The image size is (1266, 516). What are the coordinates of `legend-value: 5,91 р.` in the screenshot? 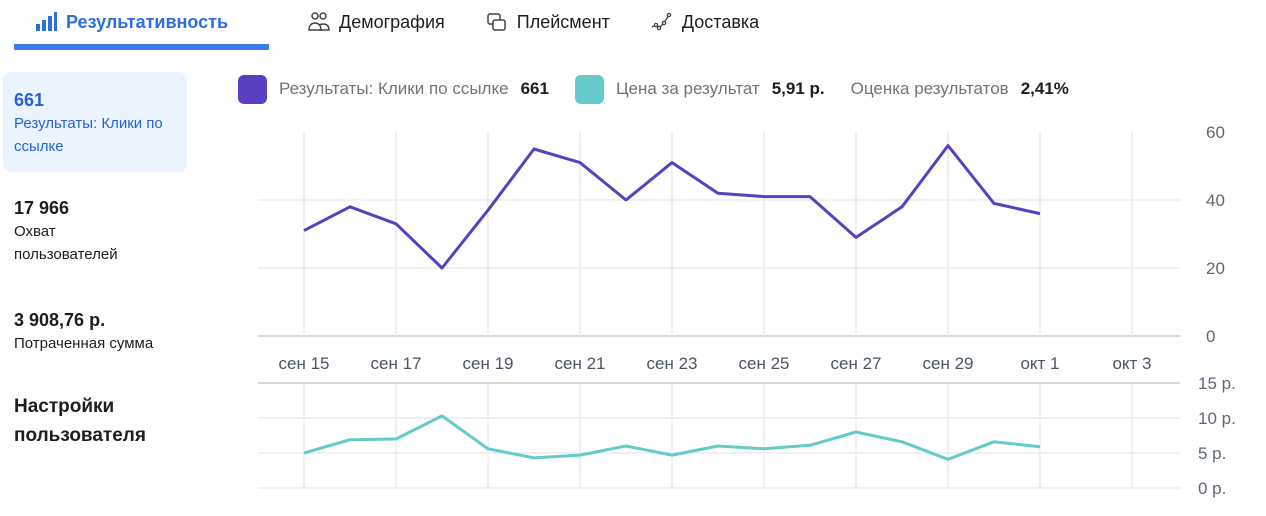 It's located at (798, 88).